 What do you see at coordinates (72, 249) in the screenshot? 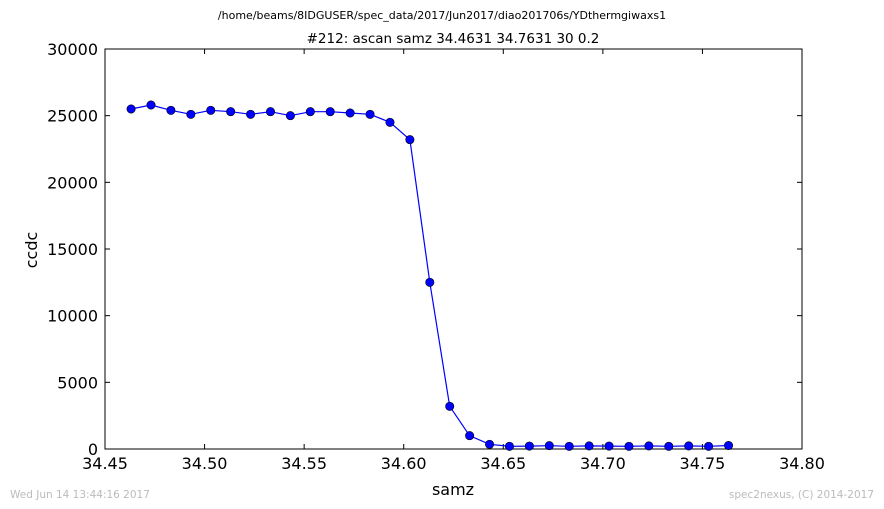
I see `y-tick-label: 15000` at bounding box center [72, 249].